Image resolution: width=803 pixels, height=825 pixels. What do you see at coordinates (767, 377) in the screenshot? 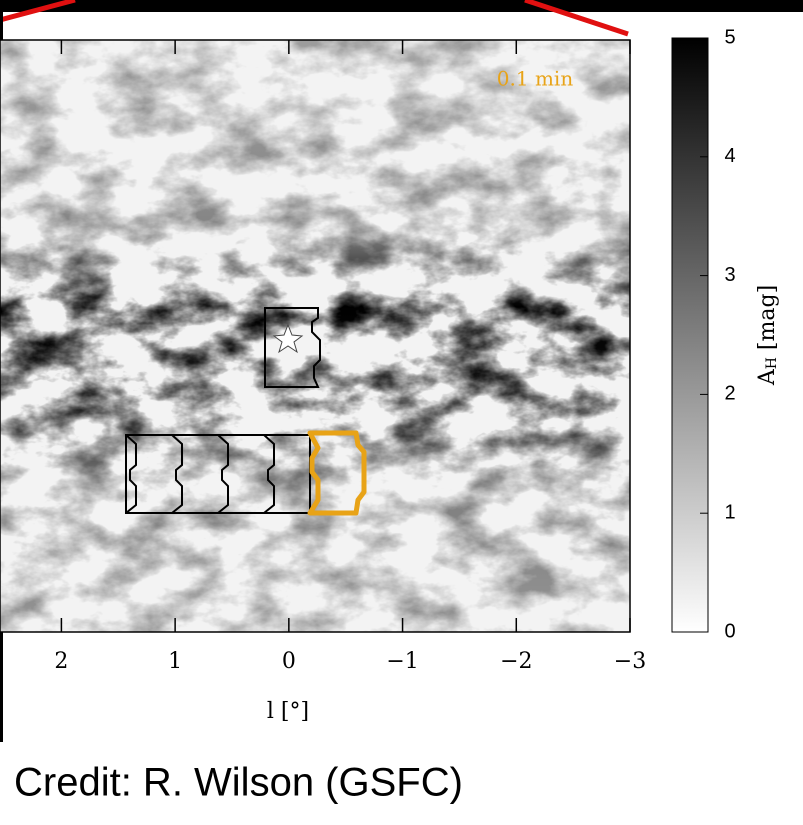
I see `colorbar-label-main: A` at bounding box center [767, 377].